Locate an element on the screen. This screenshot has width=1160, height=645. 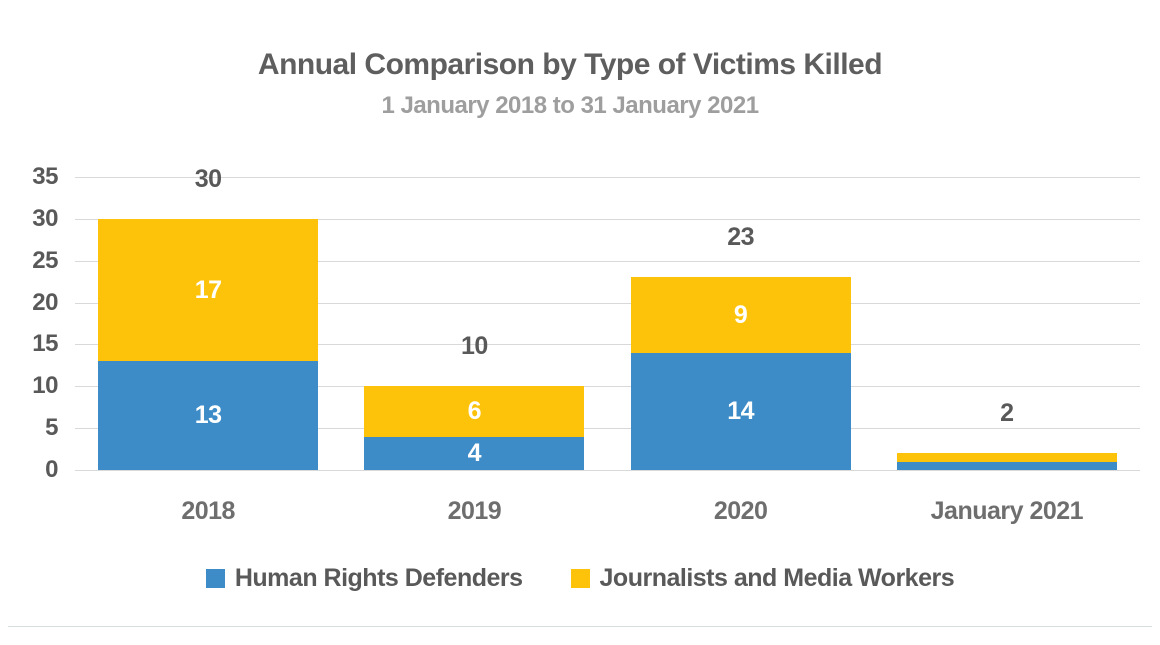
segment-human-rights-defenders: 4 is located at coordinates (474, 453).